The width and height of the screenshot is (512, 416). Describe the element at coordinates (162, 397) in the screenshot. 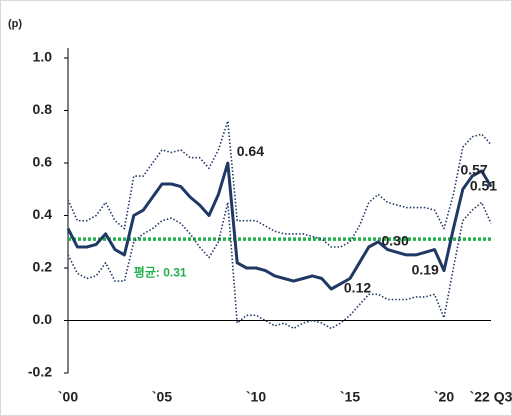

I see `x-tick-label: `05` at that location.